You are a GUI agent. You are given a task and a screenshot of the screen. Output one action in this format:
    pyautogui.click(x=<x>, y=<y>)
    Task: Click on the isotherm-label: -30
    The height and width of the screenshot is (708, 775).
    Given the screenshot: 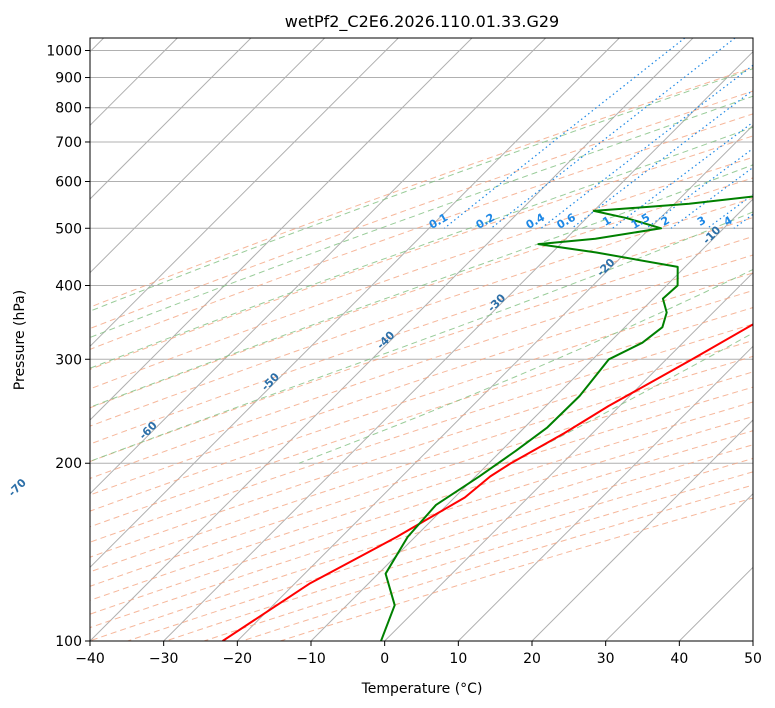 What is the action you would take?
    pyautogui.click(x=496, y=302)
    